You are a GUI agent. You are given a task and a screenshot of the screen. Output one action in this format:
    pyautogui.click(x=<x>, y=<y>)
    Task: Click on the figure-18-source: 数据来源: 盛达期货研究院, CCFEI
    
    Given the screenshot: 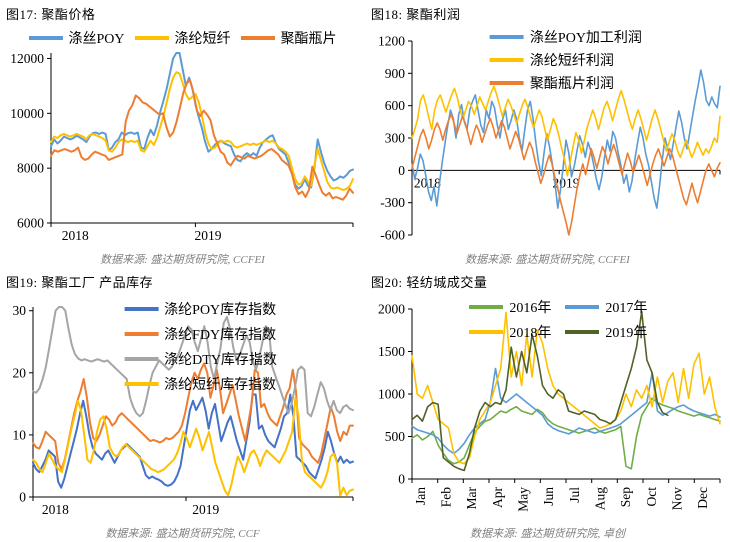 What is the action you would take?
    pyautogui.click(x=547, y=260)
    